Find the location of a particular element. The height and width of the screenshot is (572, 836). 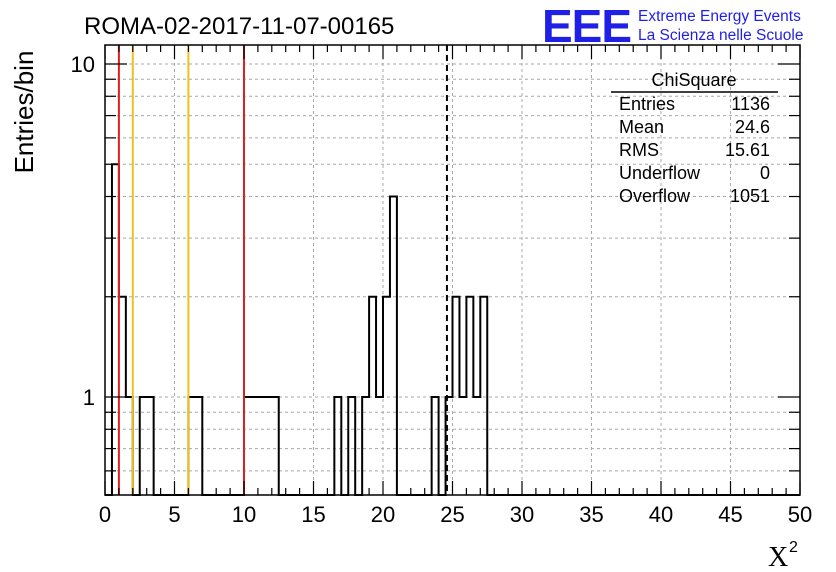

chart-title: ROMA-02-2017-11-07-00165 is located at coordinates (239, 26).